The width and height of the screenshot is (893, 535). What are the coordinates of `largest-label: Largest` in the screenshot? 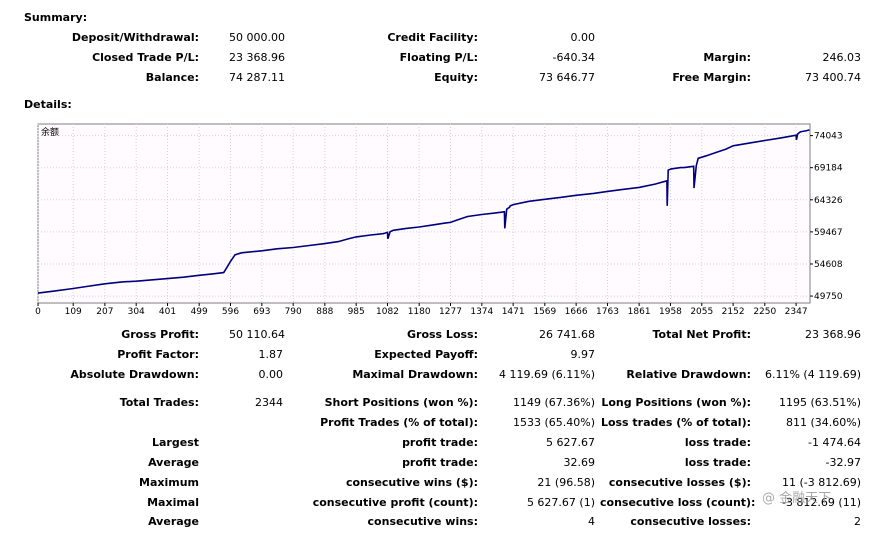 It's located at (175, 442).